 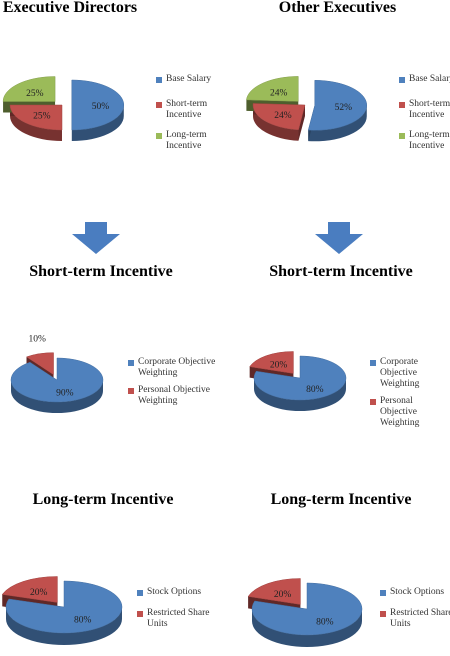 I want to click on legend-long-term-right: Stock Options Restricted Share Units, so click(x=415, y=613).